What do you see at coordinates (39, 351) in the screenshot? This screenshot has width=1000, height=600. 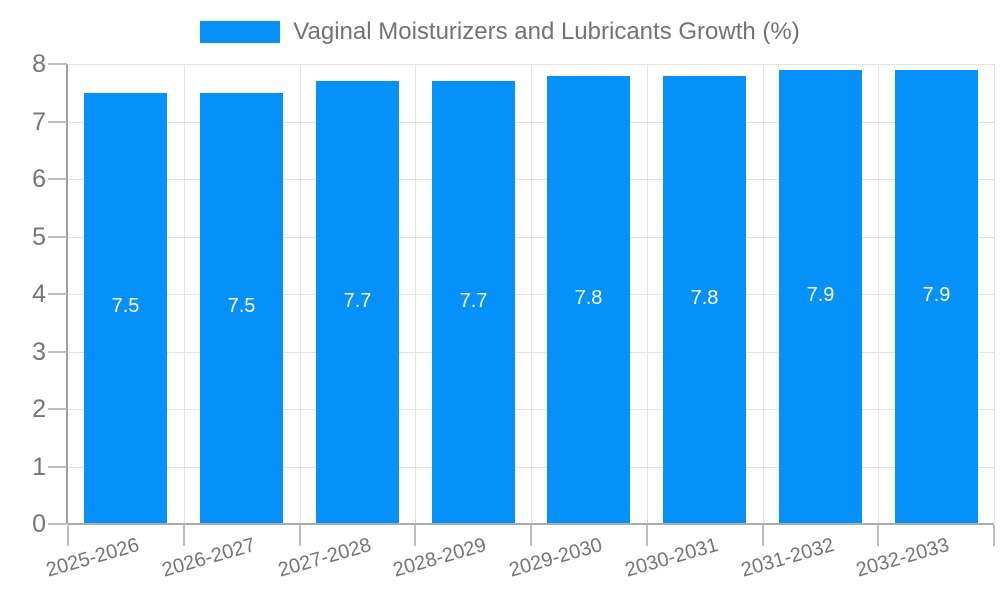 I see `y-axis-label: 3` at bounding box center [39, 351].